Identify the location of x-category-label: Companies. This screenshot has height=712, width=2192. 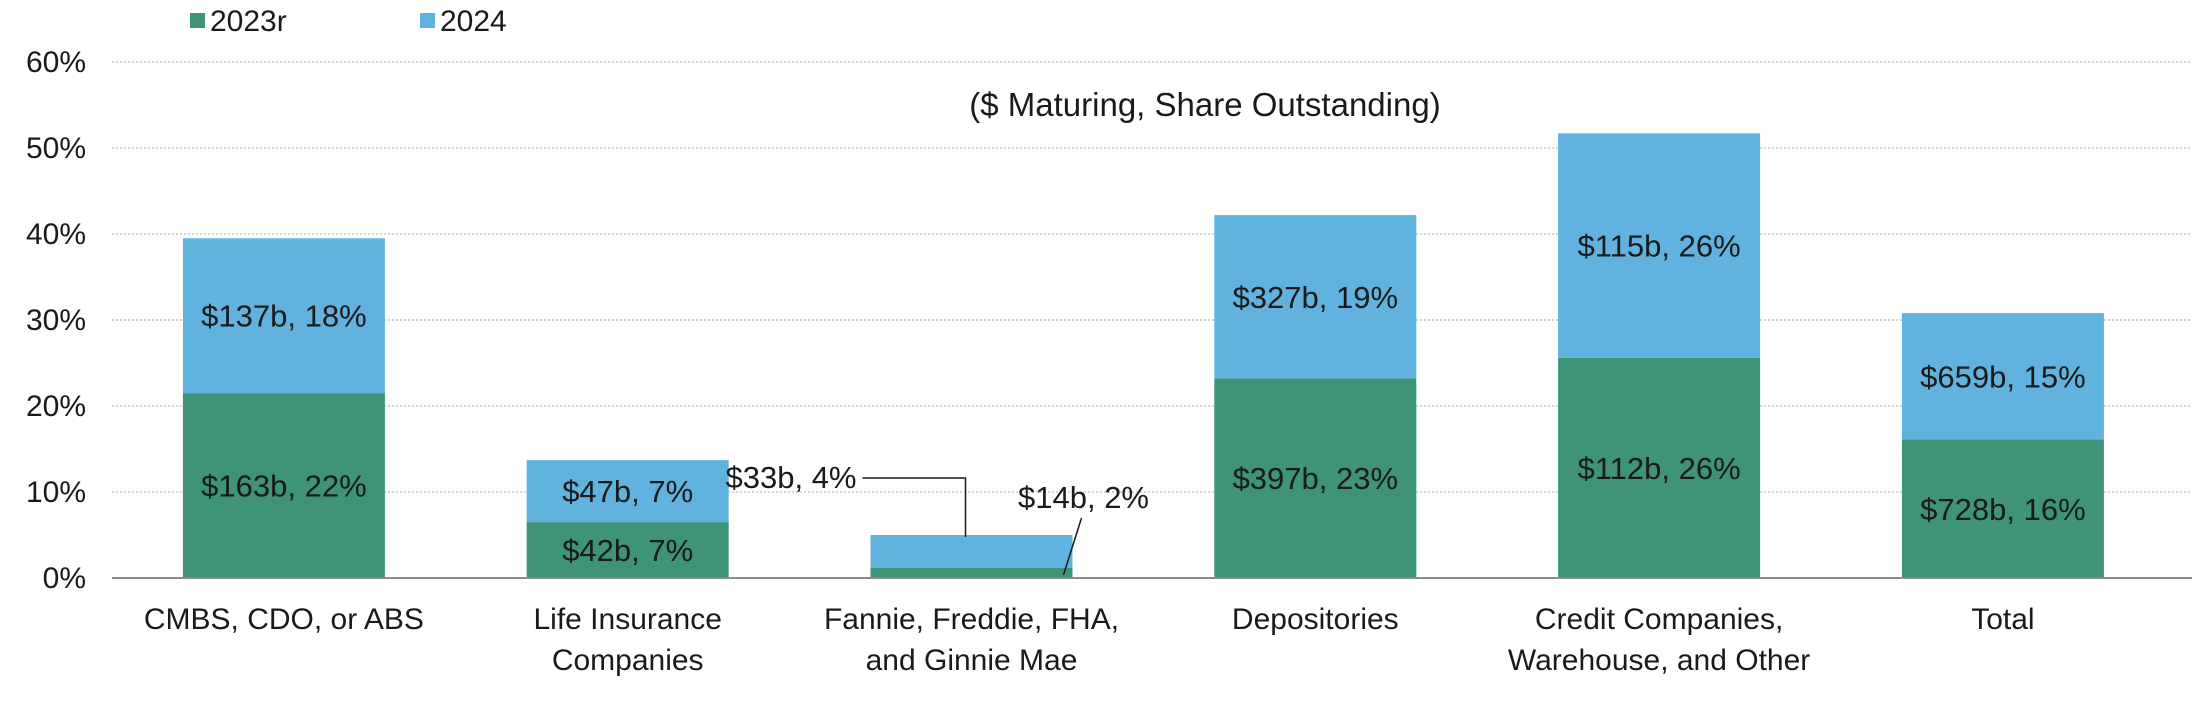
(628, 660).